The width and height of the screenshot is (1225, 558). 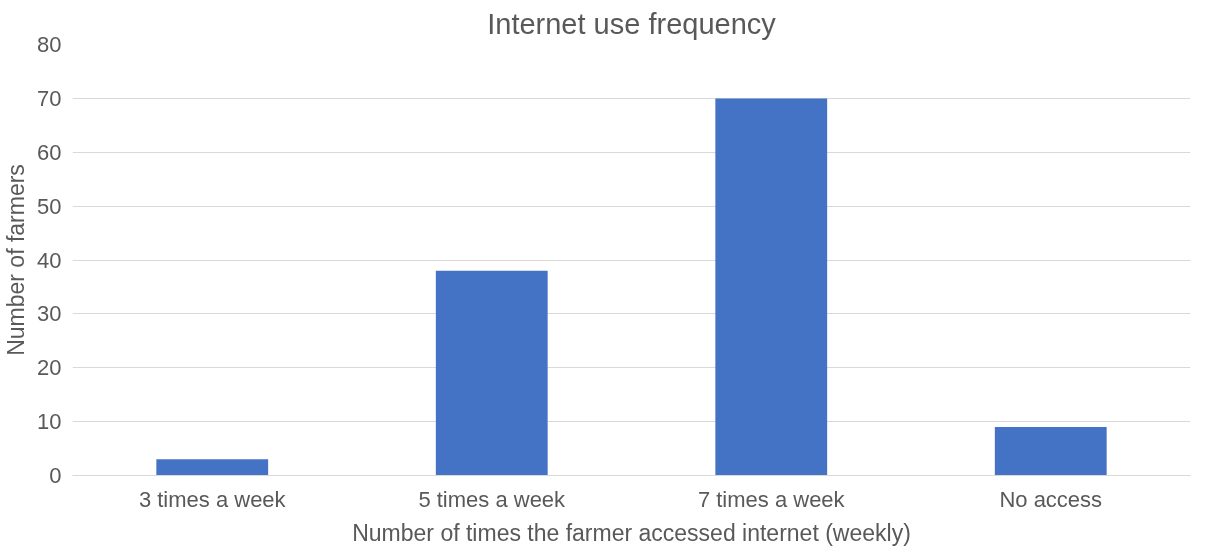 What do you see at coordinates (631, 532) in the screenshot?
I see `x-axis-title: Number of times the farmer accessed internet (weekly)` at bounding box center [631, 532].